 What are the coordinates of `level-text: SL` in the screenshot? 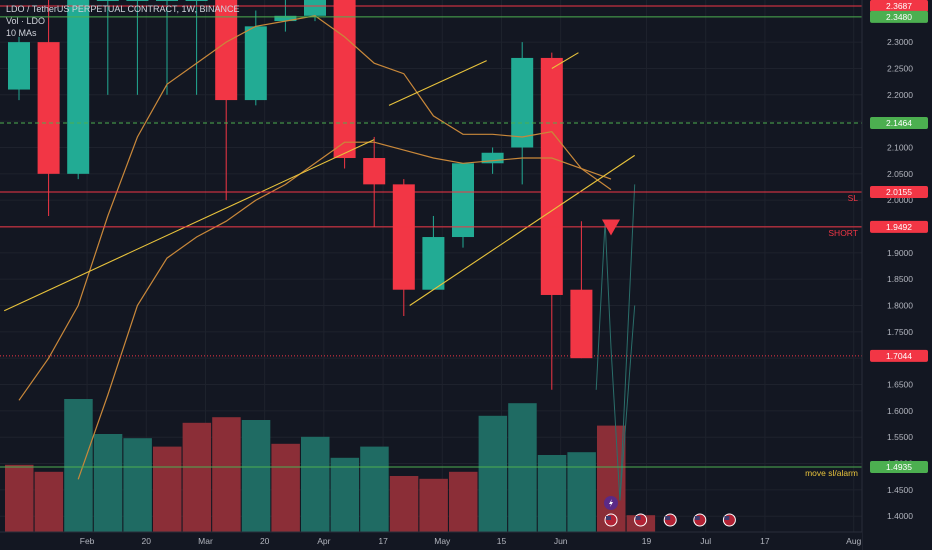 It's located at (853, 198).